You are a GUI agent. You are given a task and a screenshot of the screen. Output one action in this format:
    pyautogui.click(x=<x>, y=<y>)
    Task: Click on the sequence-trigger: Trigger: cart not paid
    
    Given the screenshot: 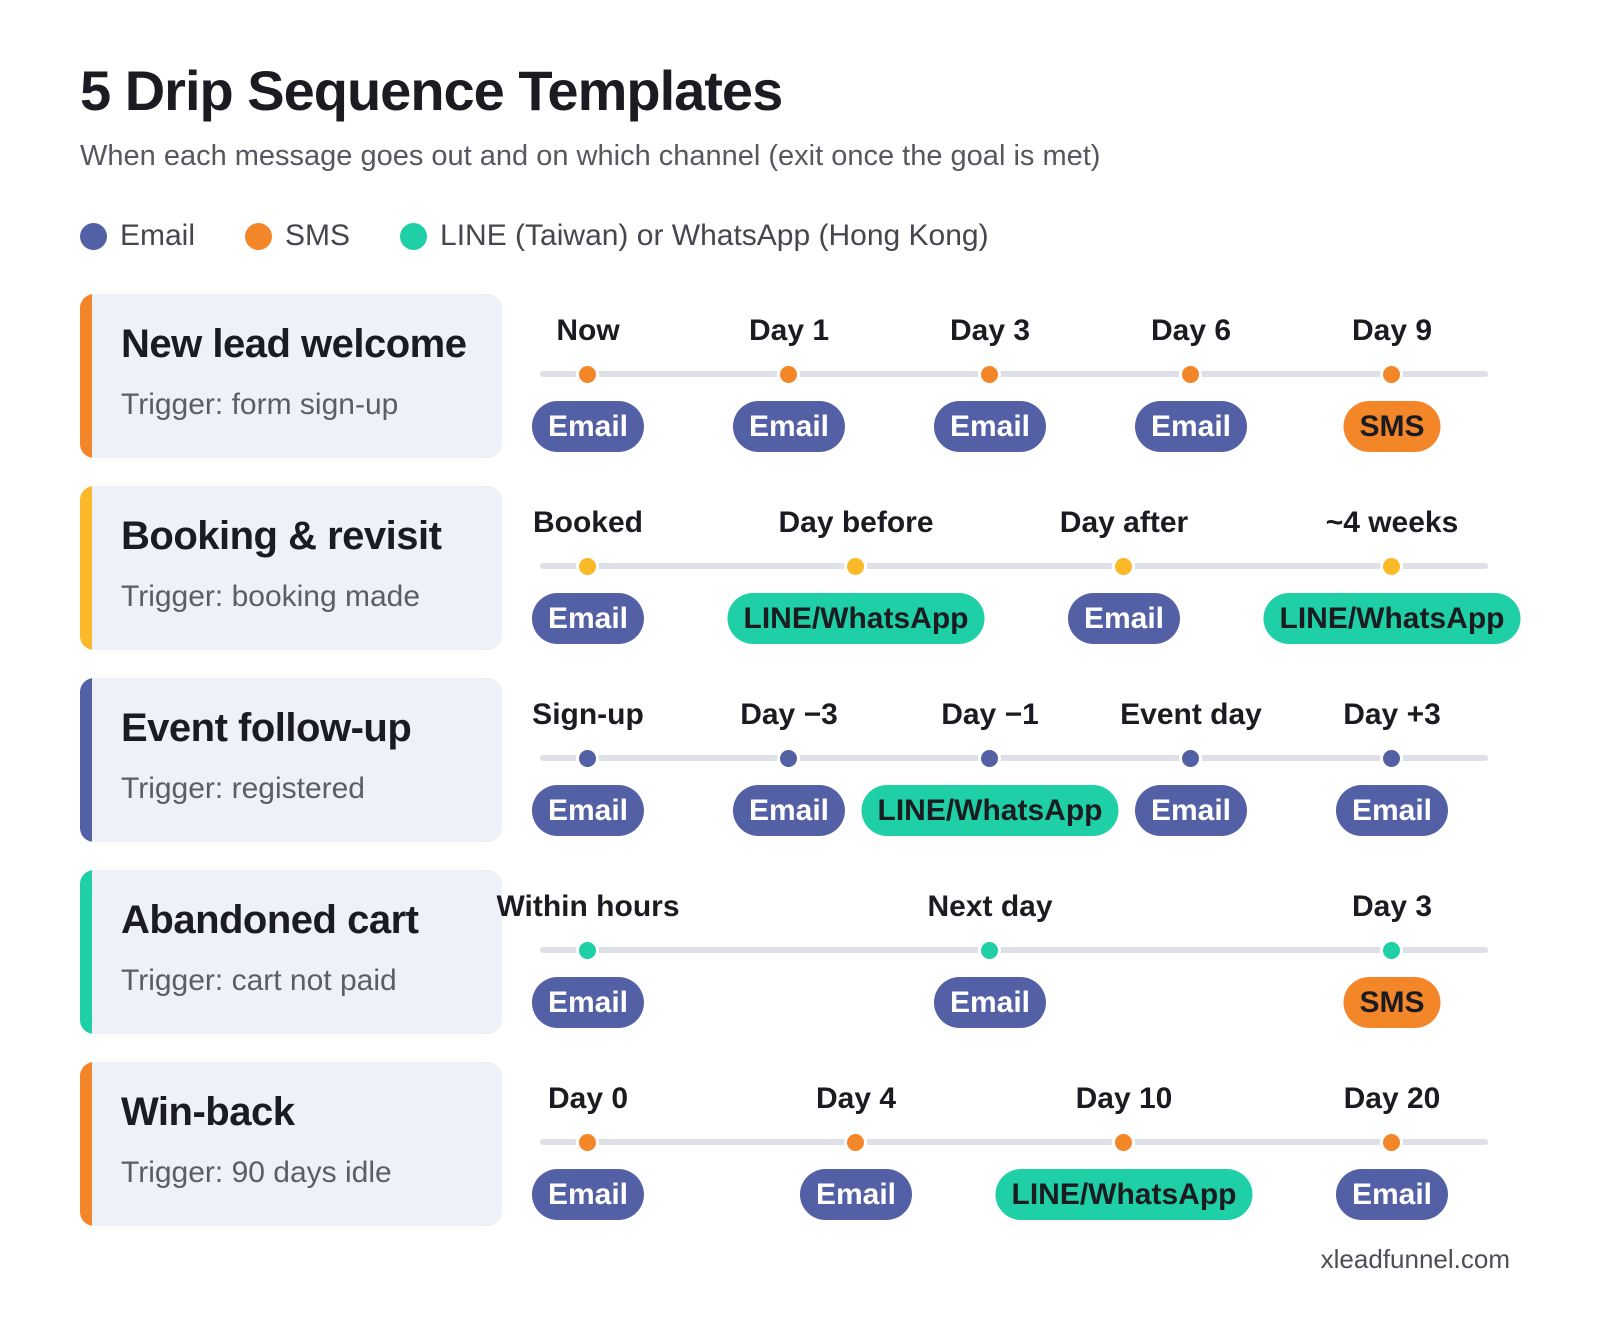 What is the action you would take?
    pyautogui.click(x=259, y=980)
    